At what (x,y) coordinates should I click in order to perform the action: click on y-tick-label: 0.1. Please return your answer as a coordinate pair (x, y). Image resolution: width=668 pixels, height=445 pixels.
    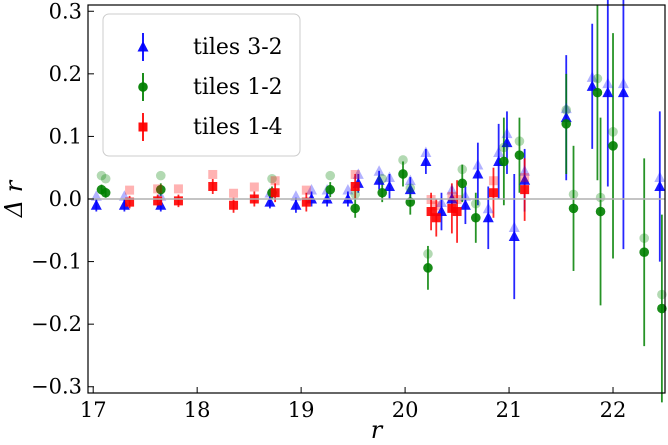
    Looking at the image, I should click on (65, 136).